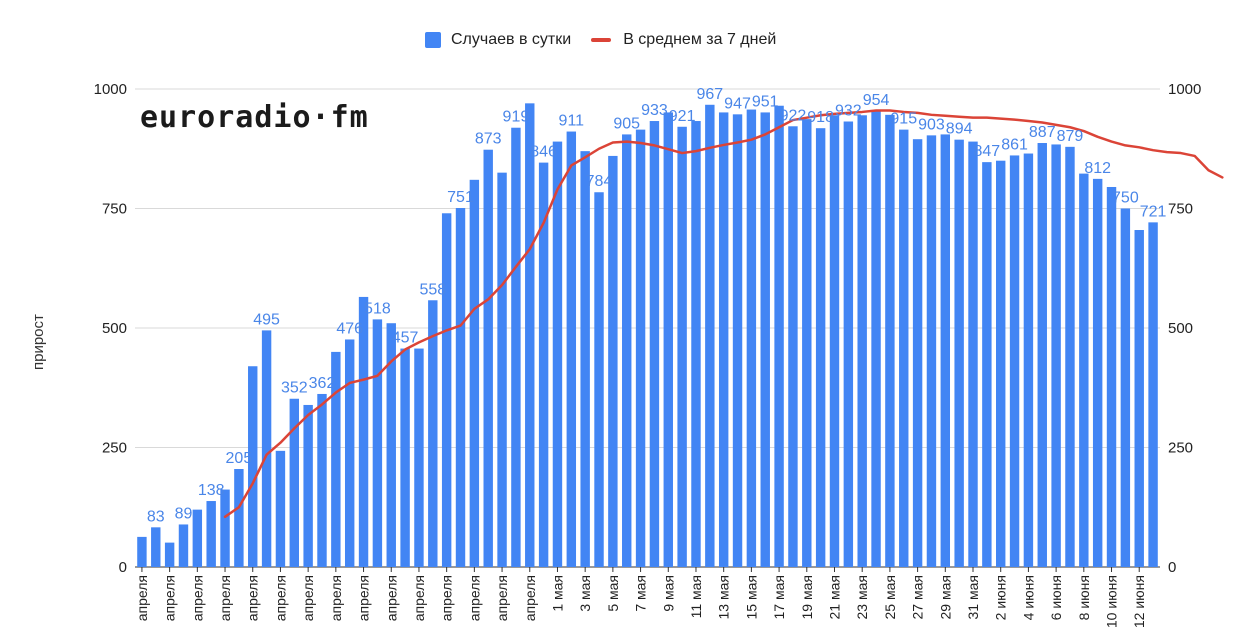 Image resolution: width=1250 pixels, height=635 pixels. Describe the element at coordinates (641, 593) in the screenshot. I see `x-tick-label: 7 мая` at that location.